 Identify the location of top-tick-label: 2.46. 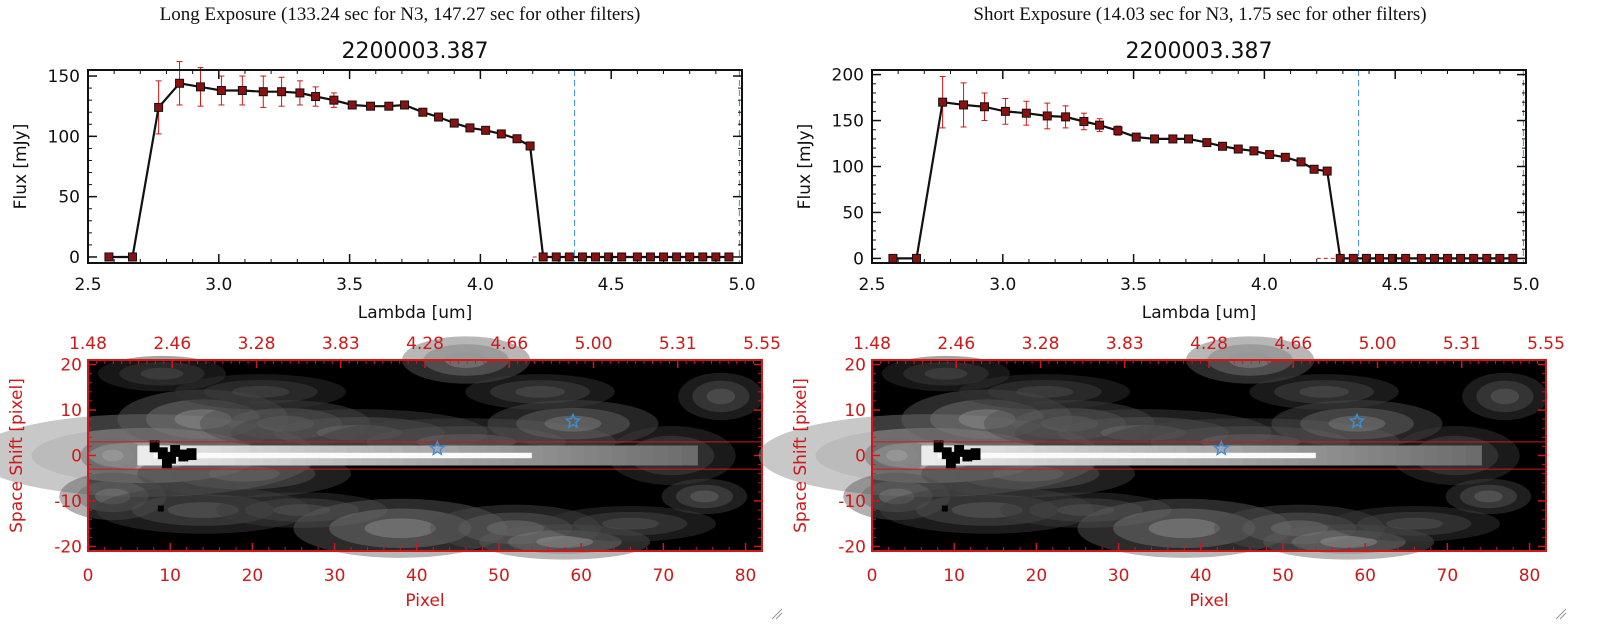
(956, 344).